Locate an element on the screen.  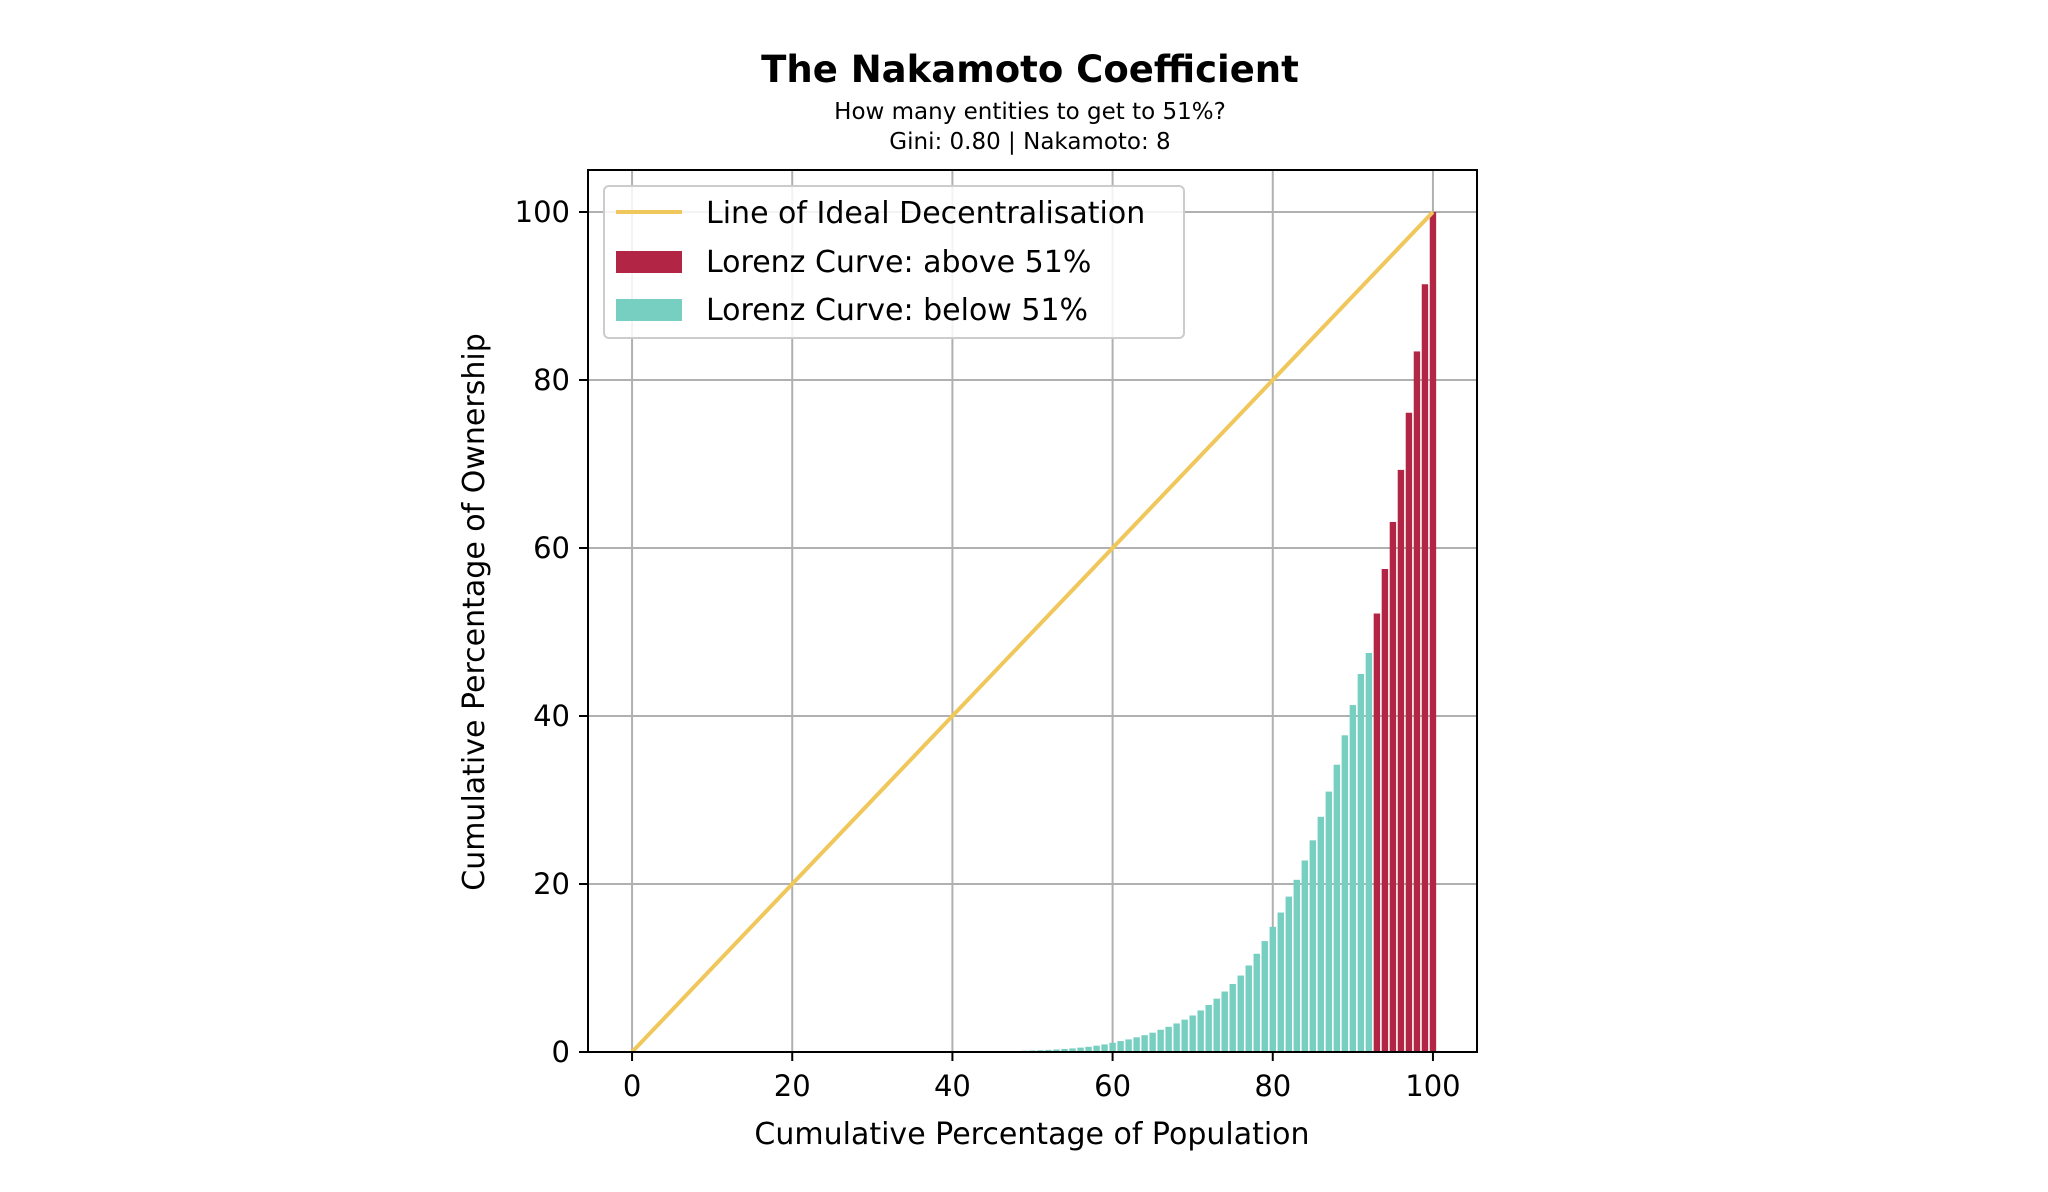
legend-label-below: Lorenz Curve: below 51% is located at coordinates (897, 310).